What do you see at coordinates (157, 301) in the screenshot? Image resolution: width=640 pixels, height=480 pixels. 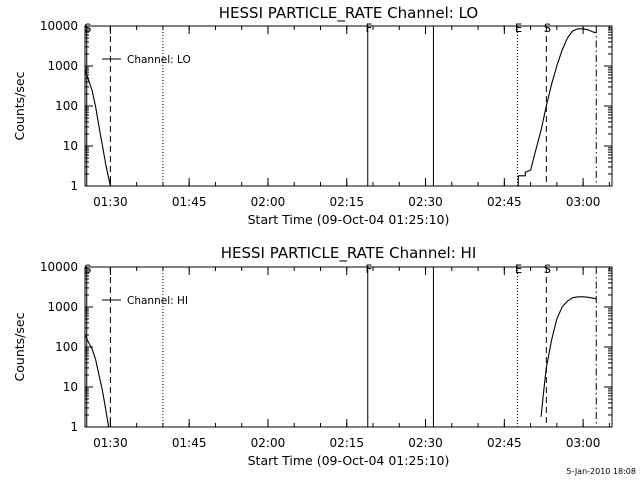 I see `legend-label: Channel: HI` at bounding box center [157, 301].